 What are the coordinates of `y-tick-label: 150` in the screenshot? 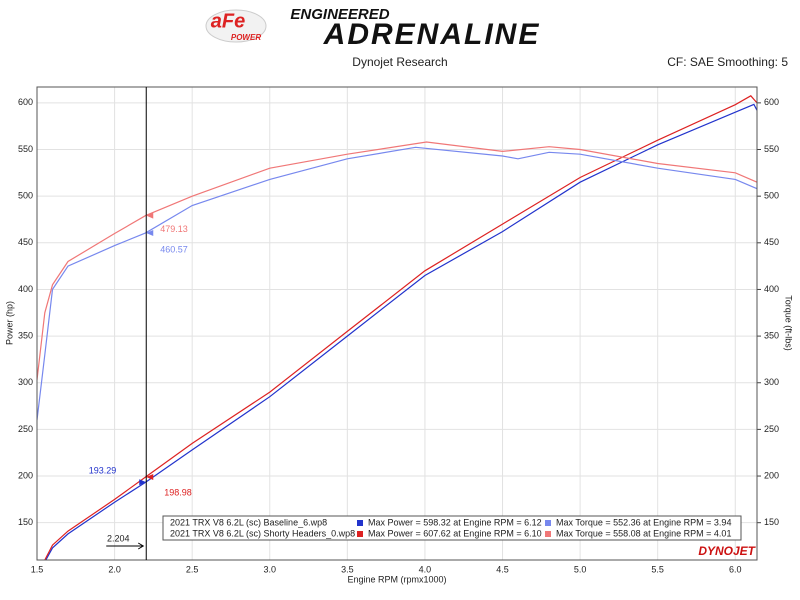 It's located at (25, 522).